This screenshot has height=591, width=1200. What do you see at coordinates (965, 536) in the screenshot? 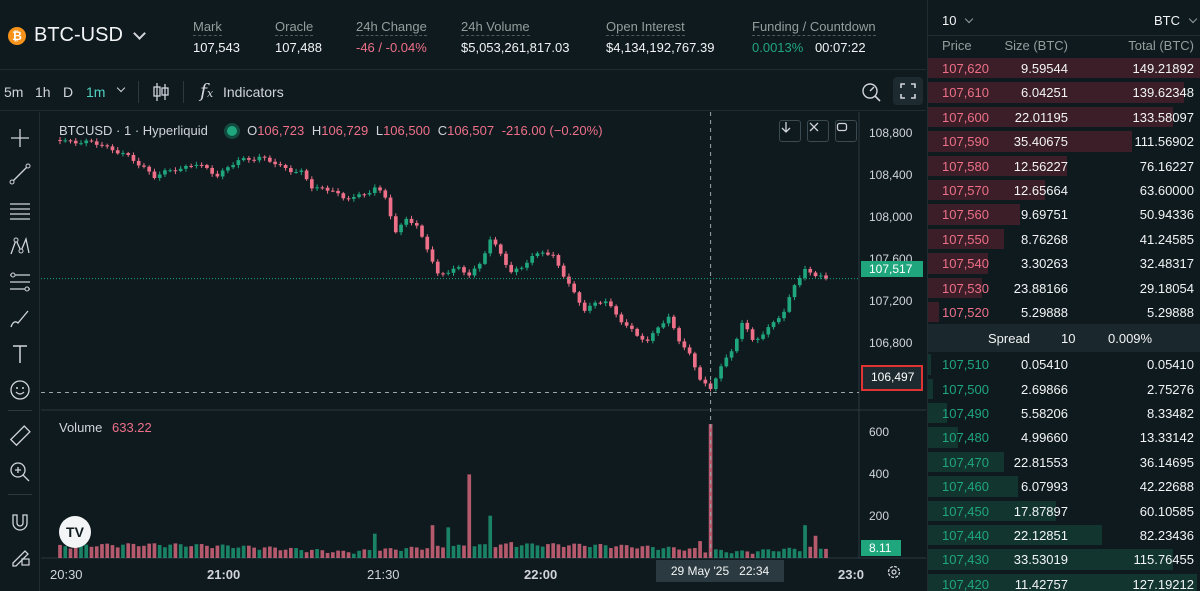
I see `bid-price: 107,440` at bounding box center [965, 536].